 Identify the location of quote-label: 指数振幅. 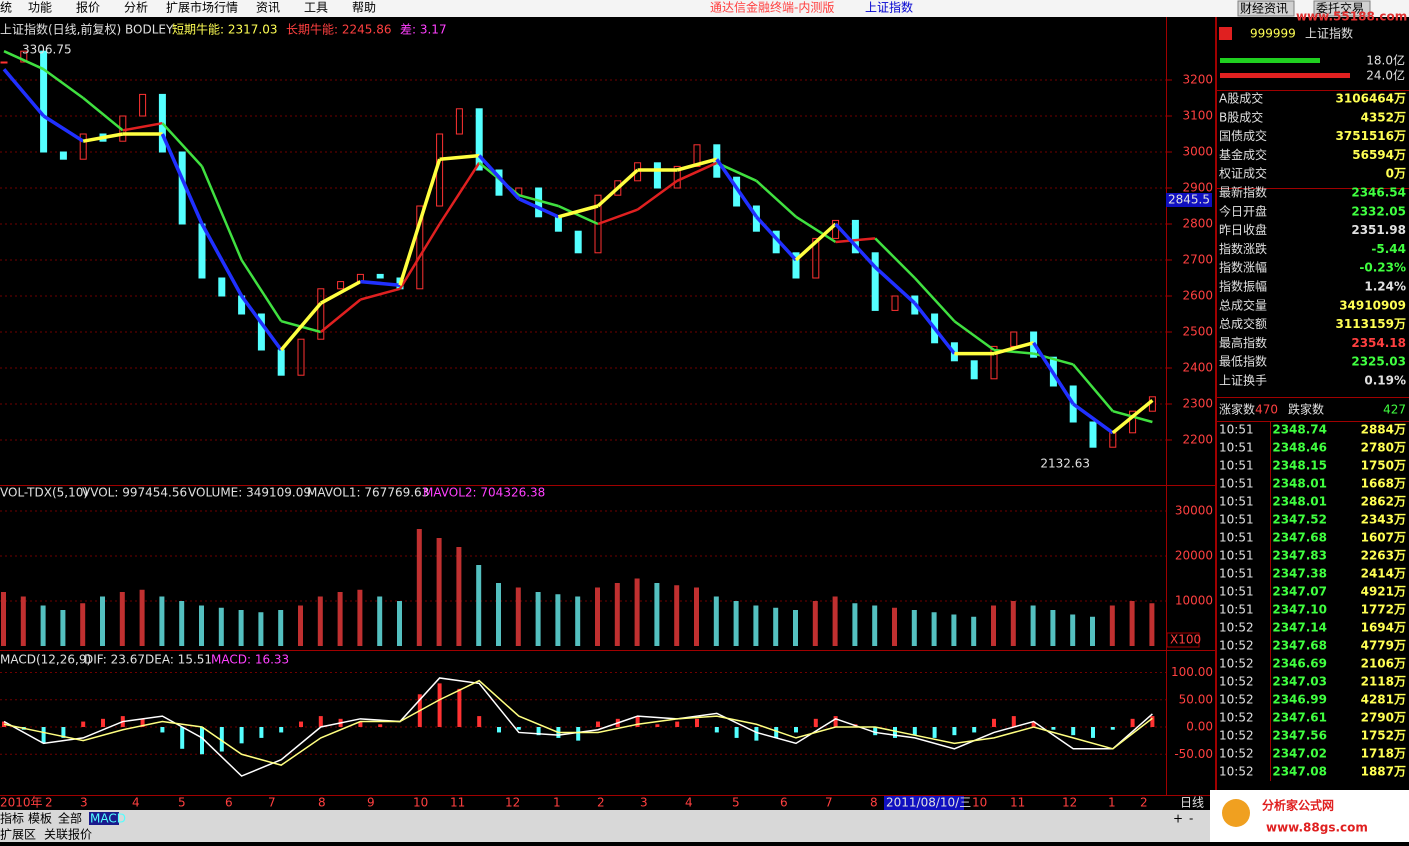
(1243, 286).